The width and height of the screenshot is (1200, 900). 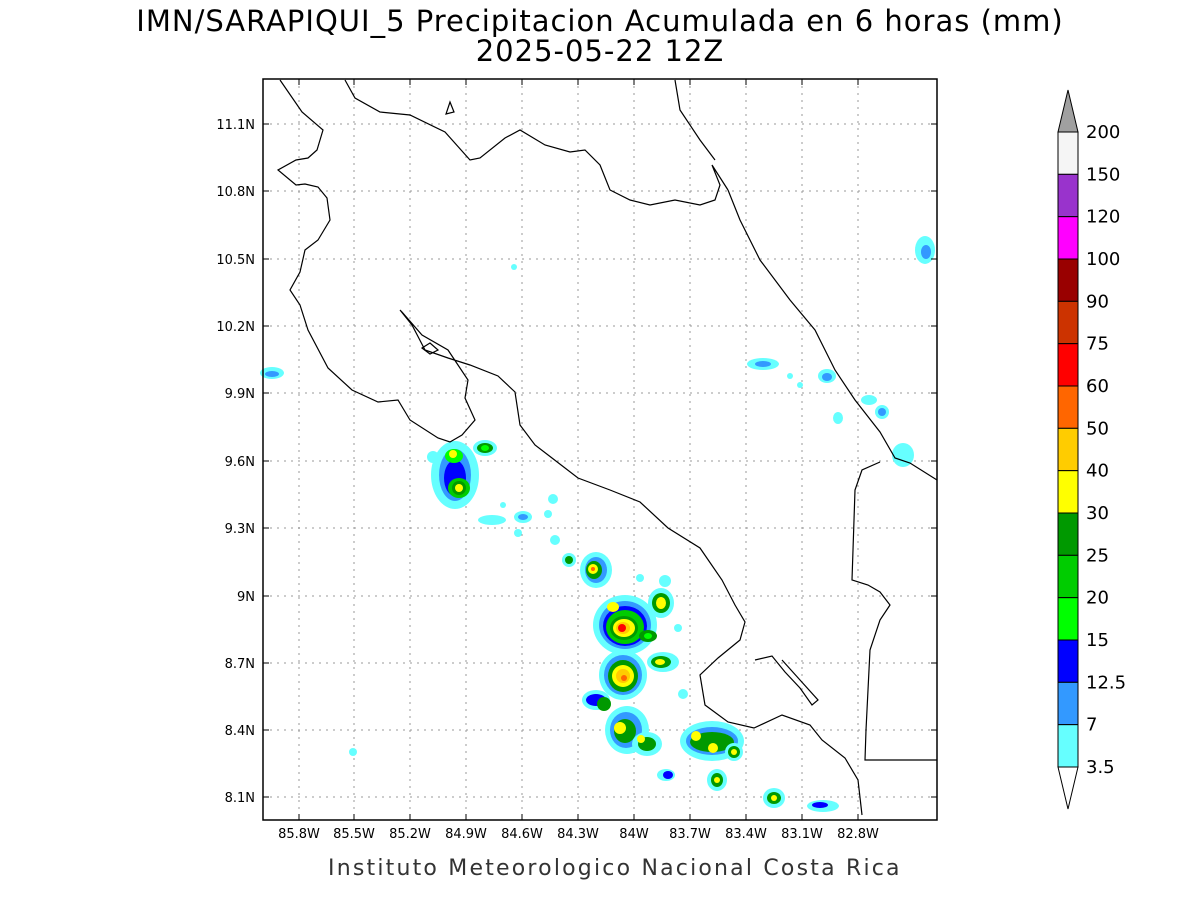 What do you see at coordinates (246, 597) in the screenshot?
I see `lat-label: 9N` at bounding box center [246, 597].